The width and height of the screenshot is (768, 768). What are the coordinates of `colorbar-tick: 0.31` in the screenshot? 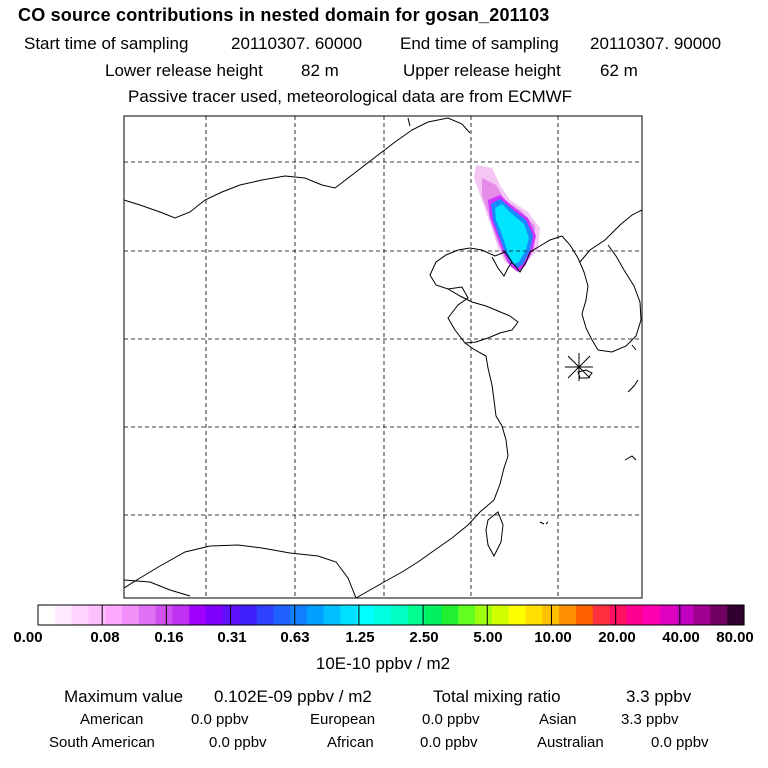 It's located at (232, 637).